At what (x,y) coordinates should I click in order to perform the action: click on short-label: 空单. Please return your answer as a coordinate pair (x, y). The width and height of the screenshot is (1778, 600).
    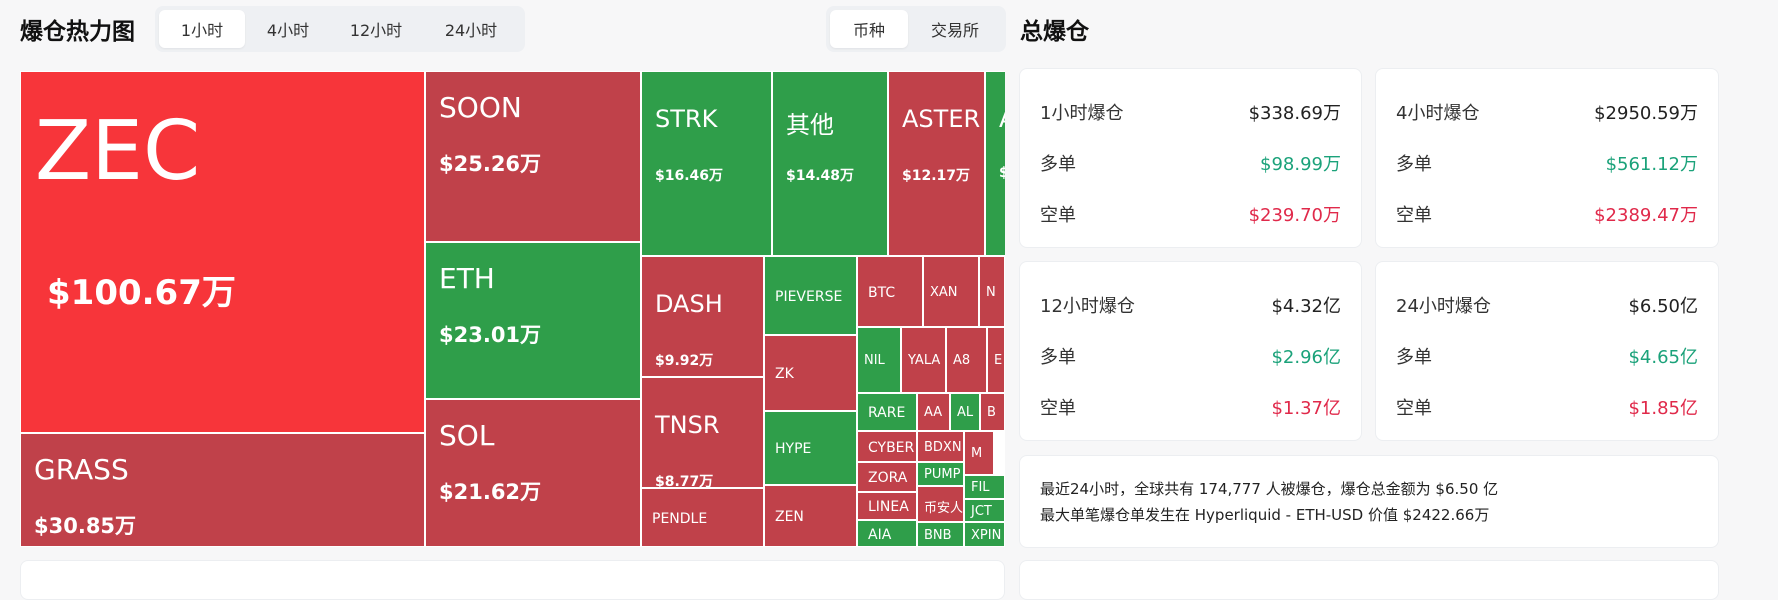
    Looking at the image, I should click on (1058, 408).